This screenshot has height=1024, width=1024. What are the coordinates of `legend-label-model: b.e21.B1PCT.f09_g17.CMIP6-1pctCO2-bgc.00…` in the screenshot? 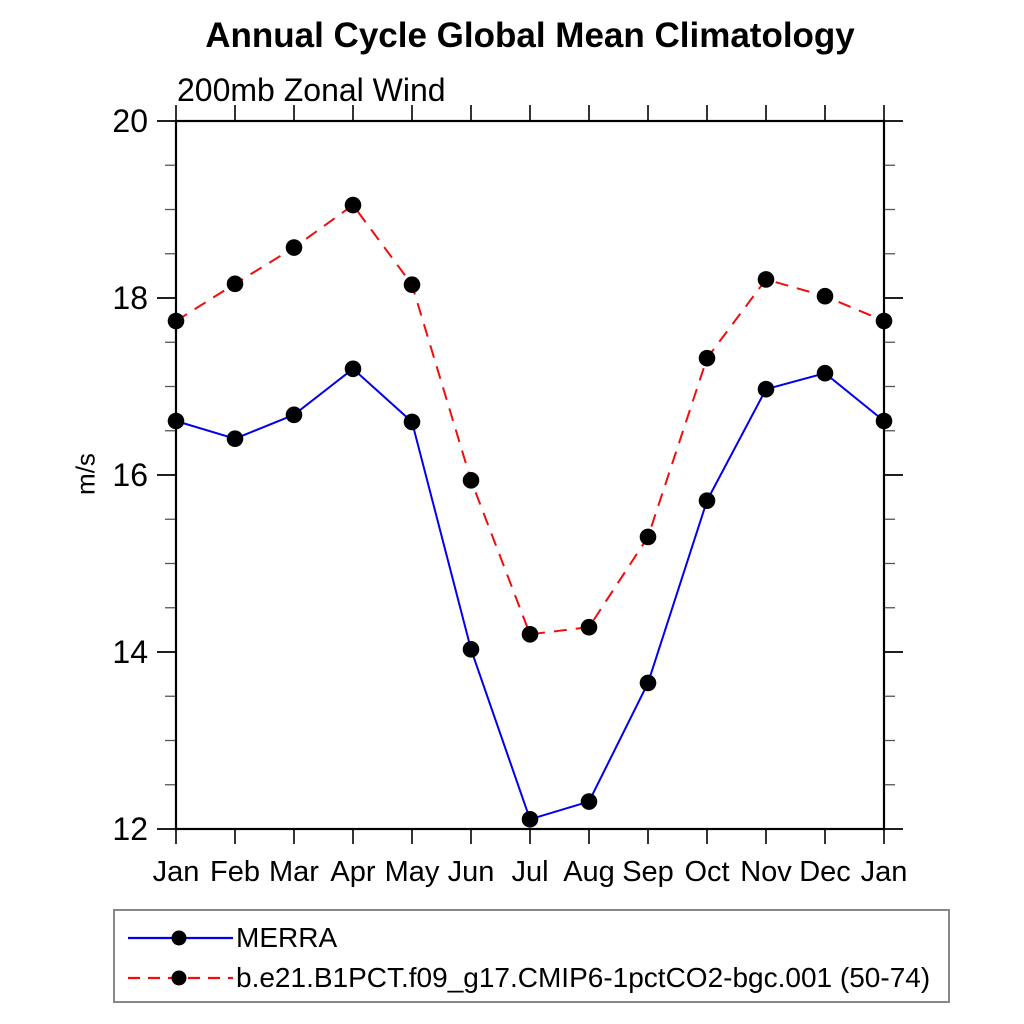 It's located at (583, 977).